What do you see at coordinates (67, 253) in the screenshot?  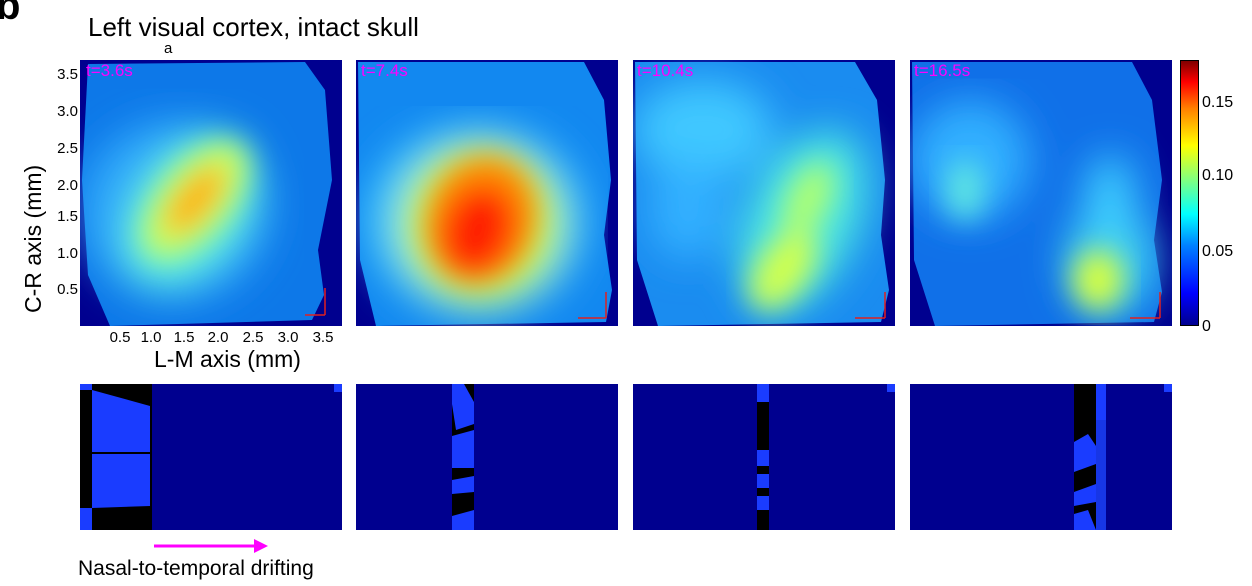 I see `y-tick-label: 1.0` at bounding box center [67, 253].